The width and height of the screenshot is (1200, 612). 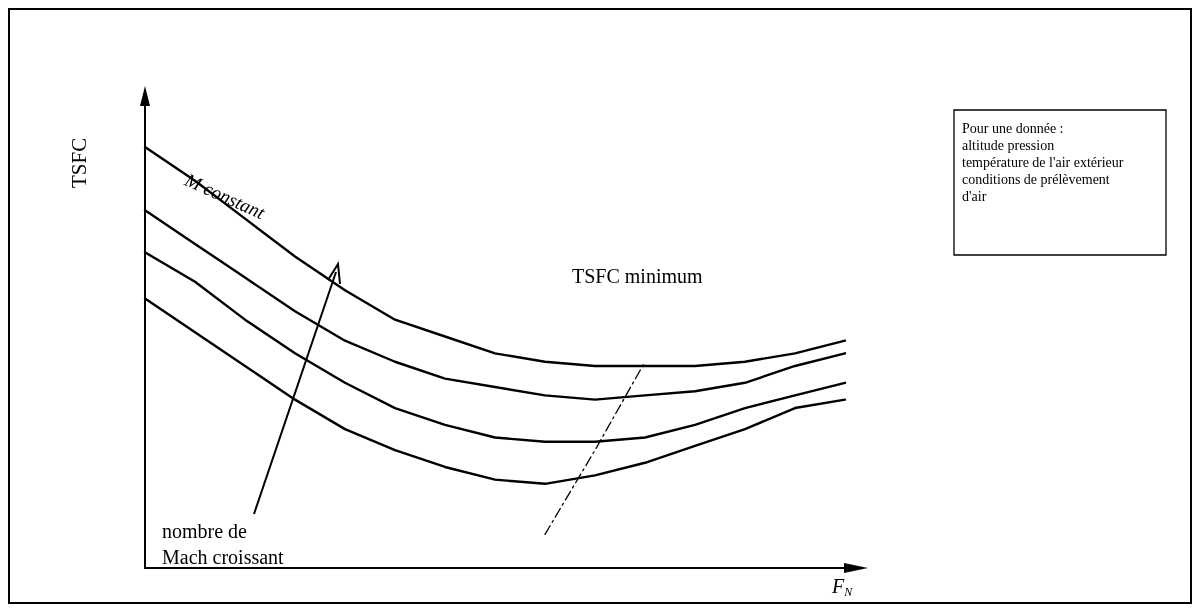 I want to click on annotation: TSFC minimum, so click(x=638, y=276).